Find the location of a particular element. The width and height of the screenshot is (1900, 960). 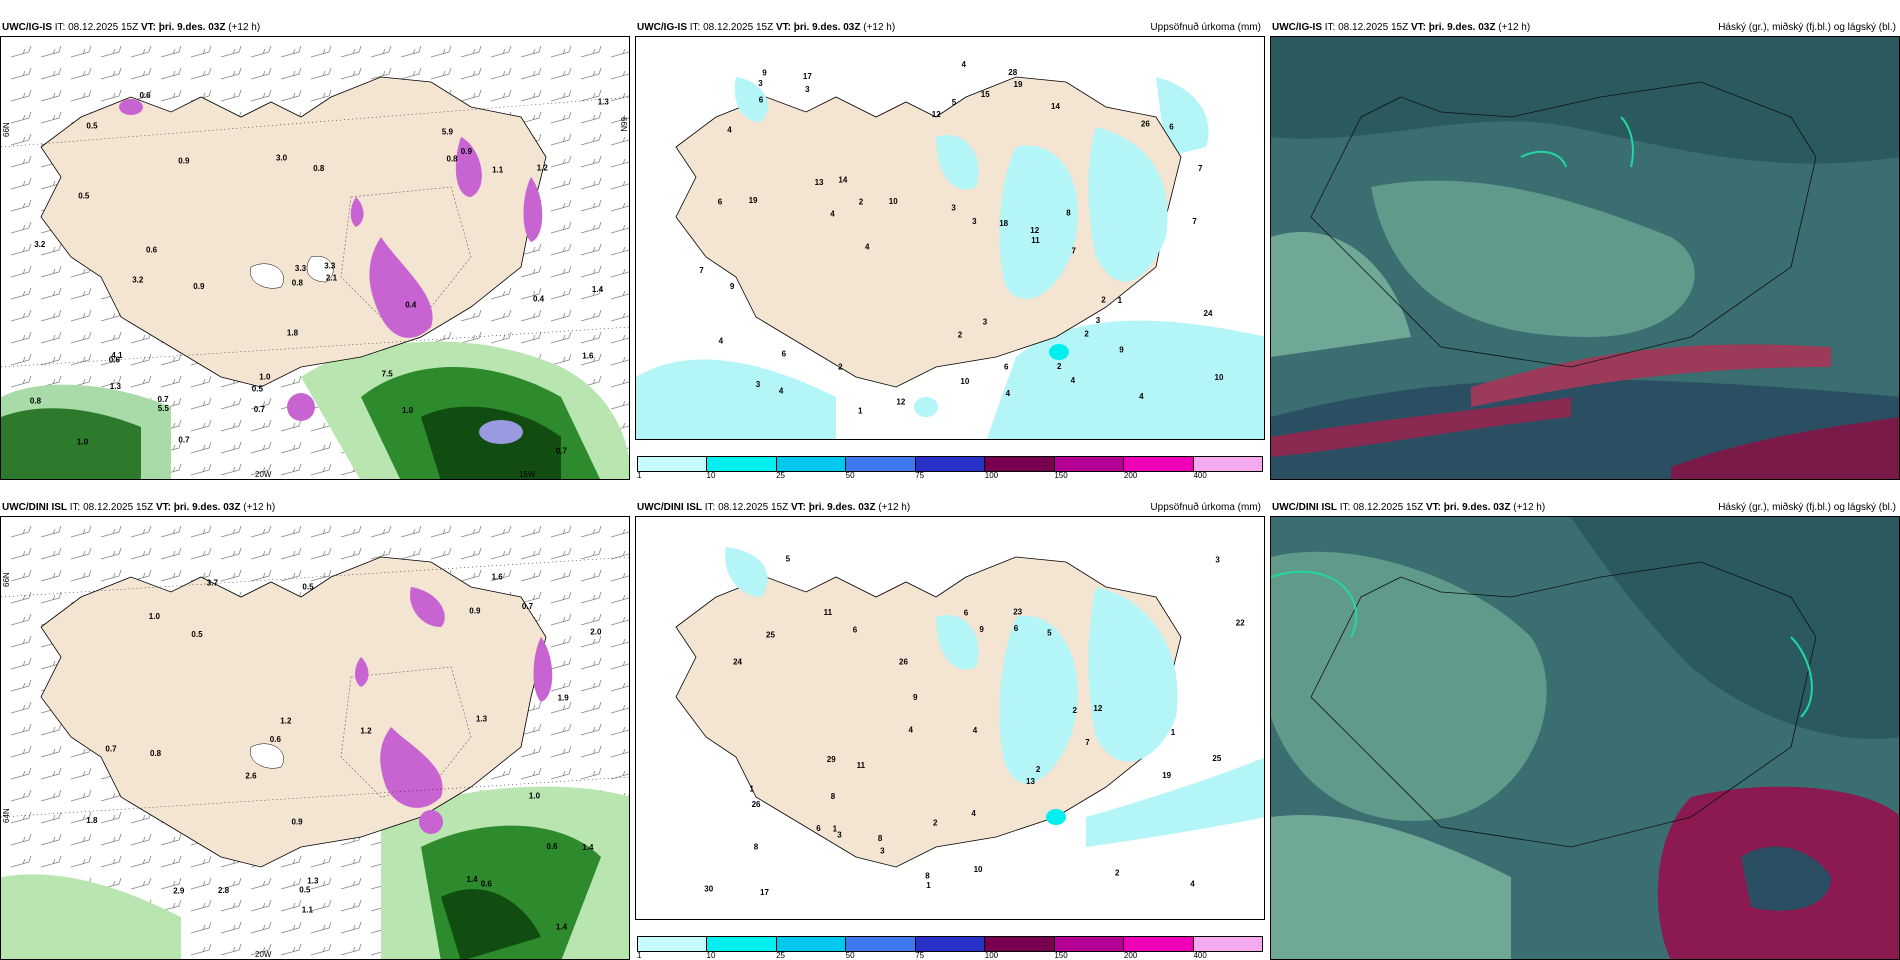

precip-colorbar is located at coordinates (950, 944).